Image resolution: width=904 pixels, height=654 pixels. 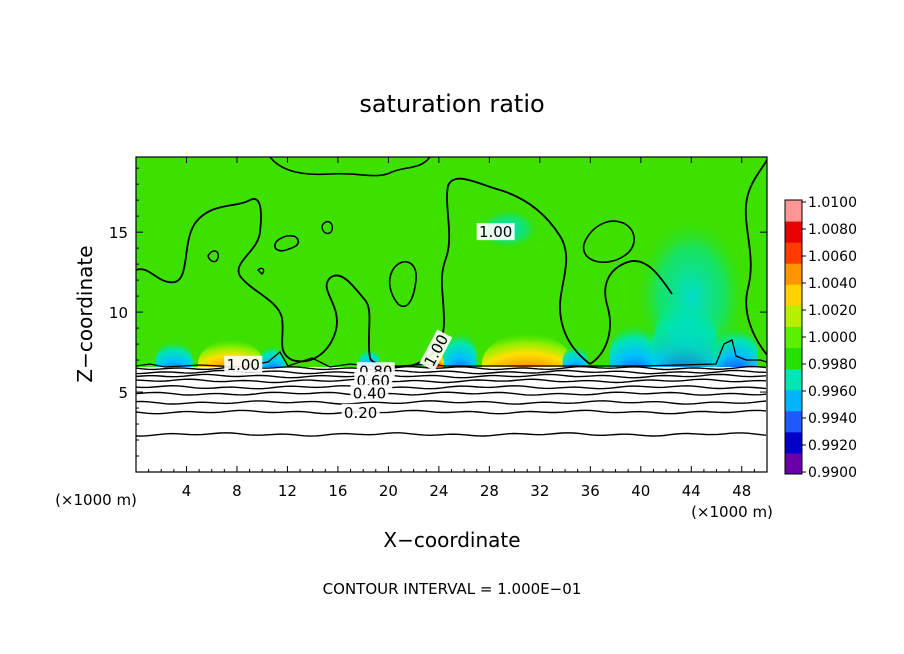 I want to click on contour-label: 0.40, so click(x=369, y=394).